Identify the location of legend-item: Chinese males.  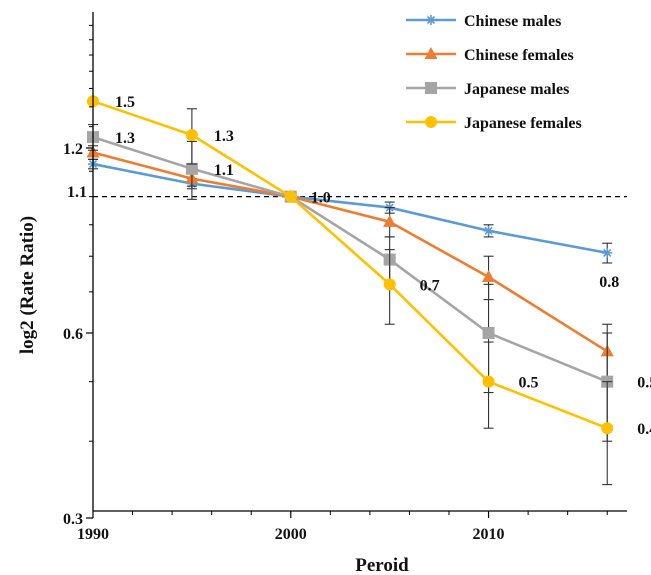
(483, 21).